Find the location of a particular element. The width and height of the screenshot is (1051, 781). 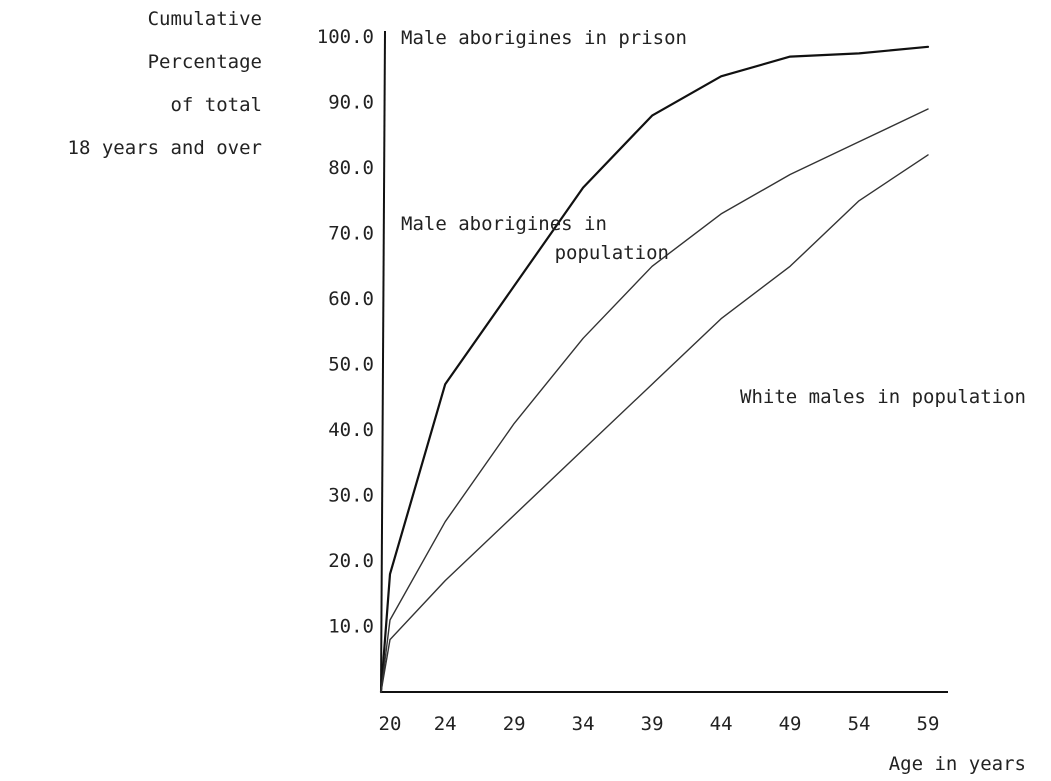

y-tick-label: 80.0 is located at coordinates (351, 168).